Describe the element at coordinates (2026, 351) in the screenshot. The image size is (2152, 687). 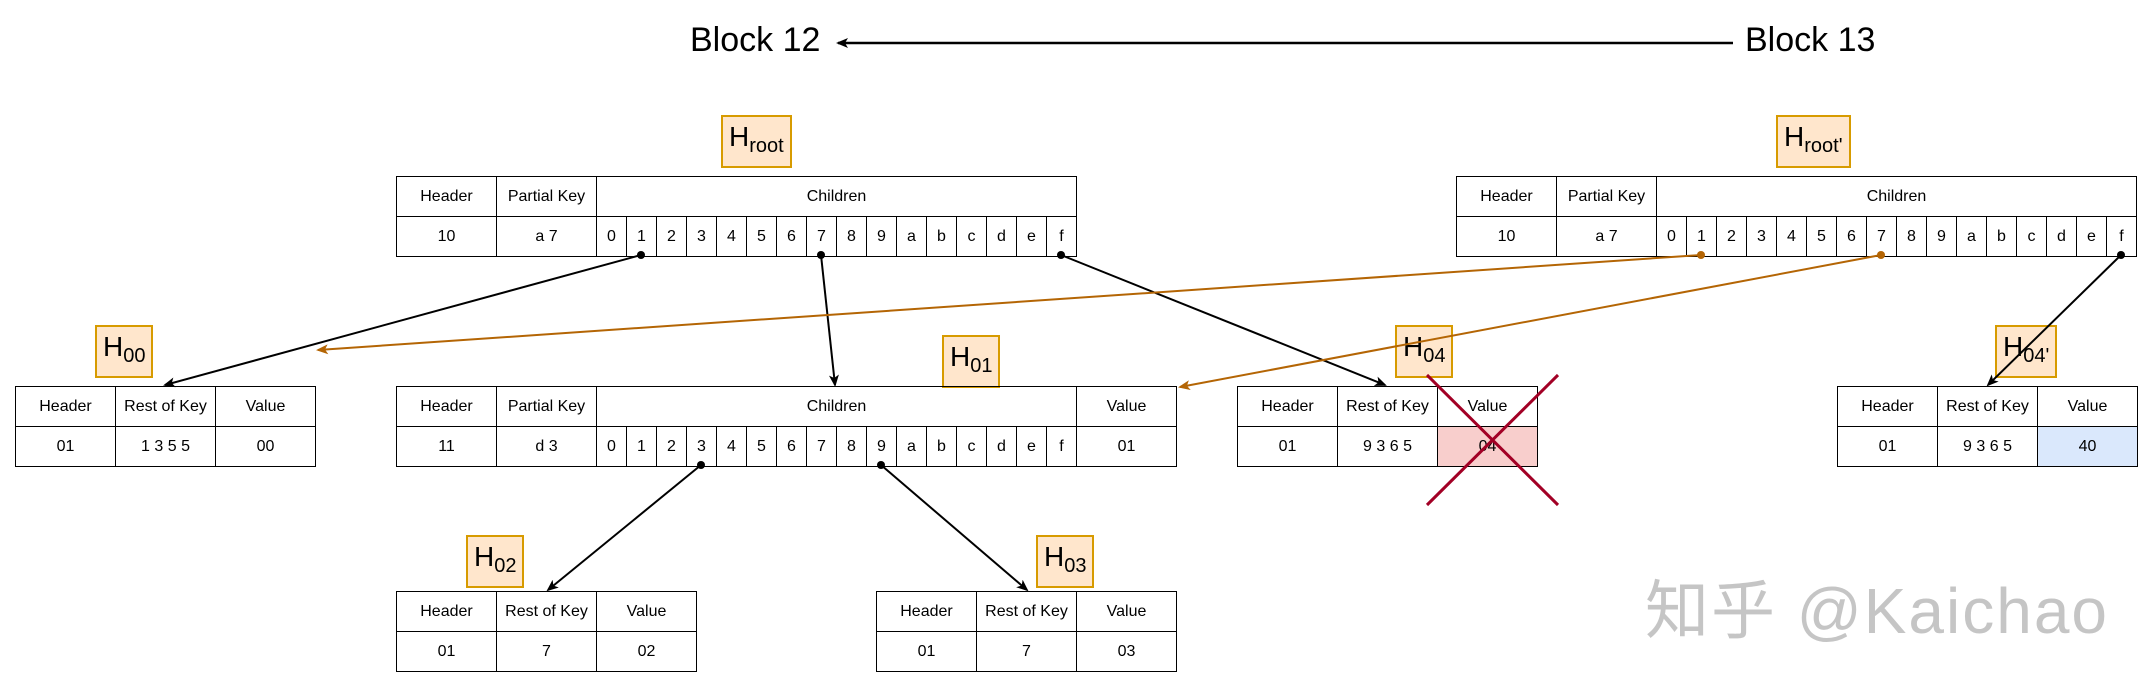
I see `label-h04-new: H04'` at that location.